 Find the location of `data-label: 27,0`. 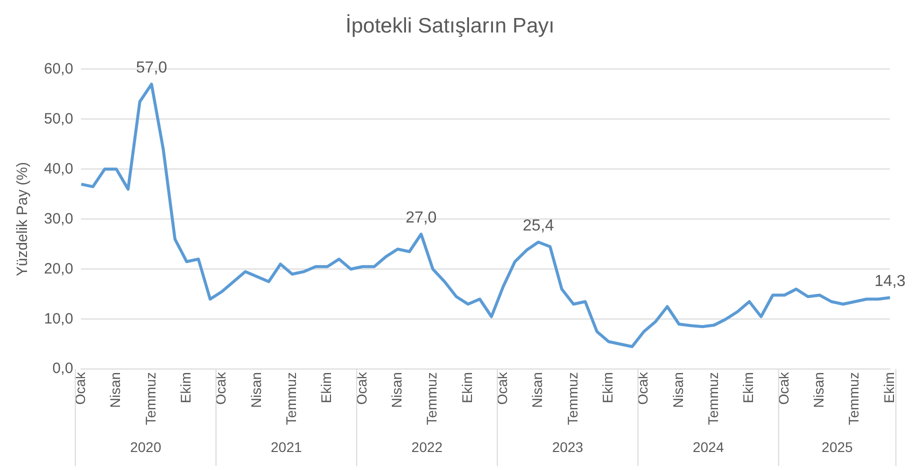

data-label: 27,0 is located at coordinates (421, 218).